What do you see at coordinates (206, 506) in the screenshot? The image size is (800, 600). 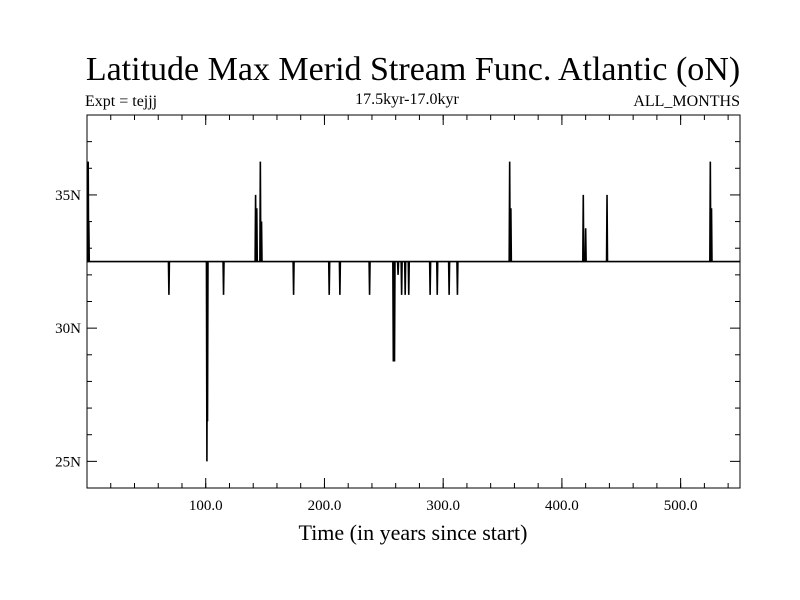 I see `x-tick-label: 100.0` at bounding box center [206, 506].